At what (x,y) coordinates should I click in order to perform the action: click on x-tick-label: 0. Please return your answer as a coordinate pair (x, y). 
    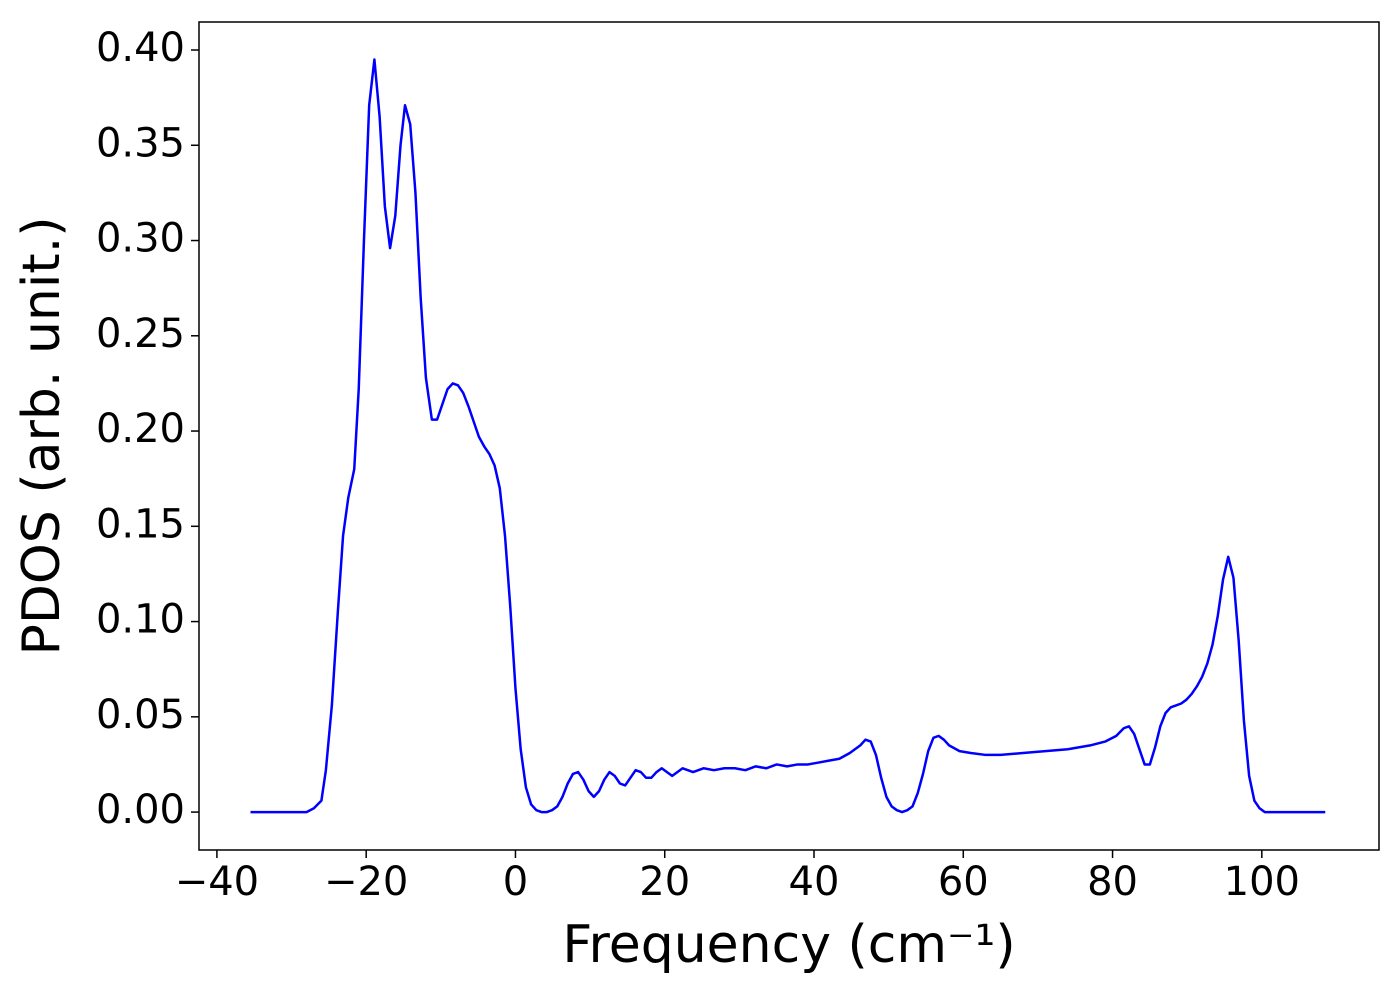
    Looking at the image, I should click on (515, 882).